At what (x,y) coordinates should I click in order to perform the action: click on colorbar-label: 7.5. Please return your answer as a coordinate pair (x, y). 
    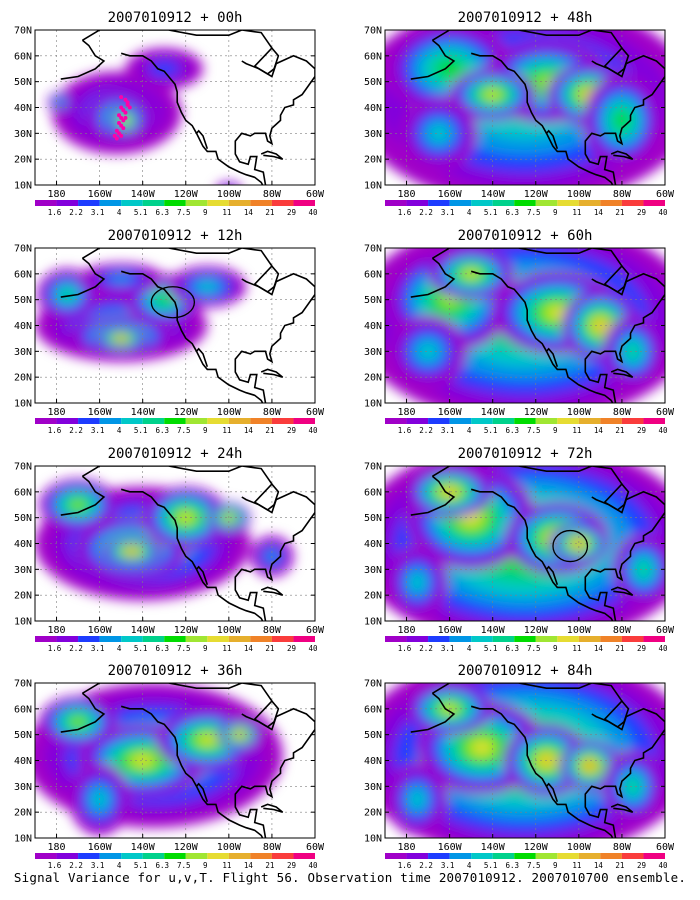
    Looking at the image, I should click on (184, 430).